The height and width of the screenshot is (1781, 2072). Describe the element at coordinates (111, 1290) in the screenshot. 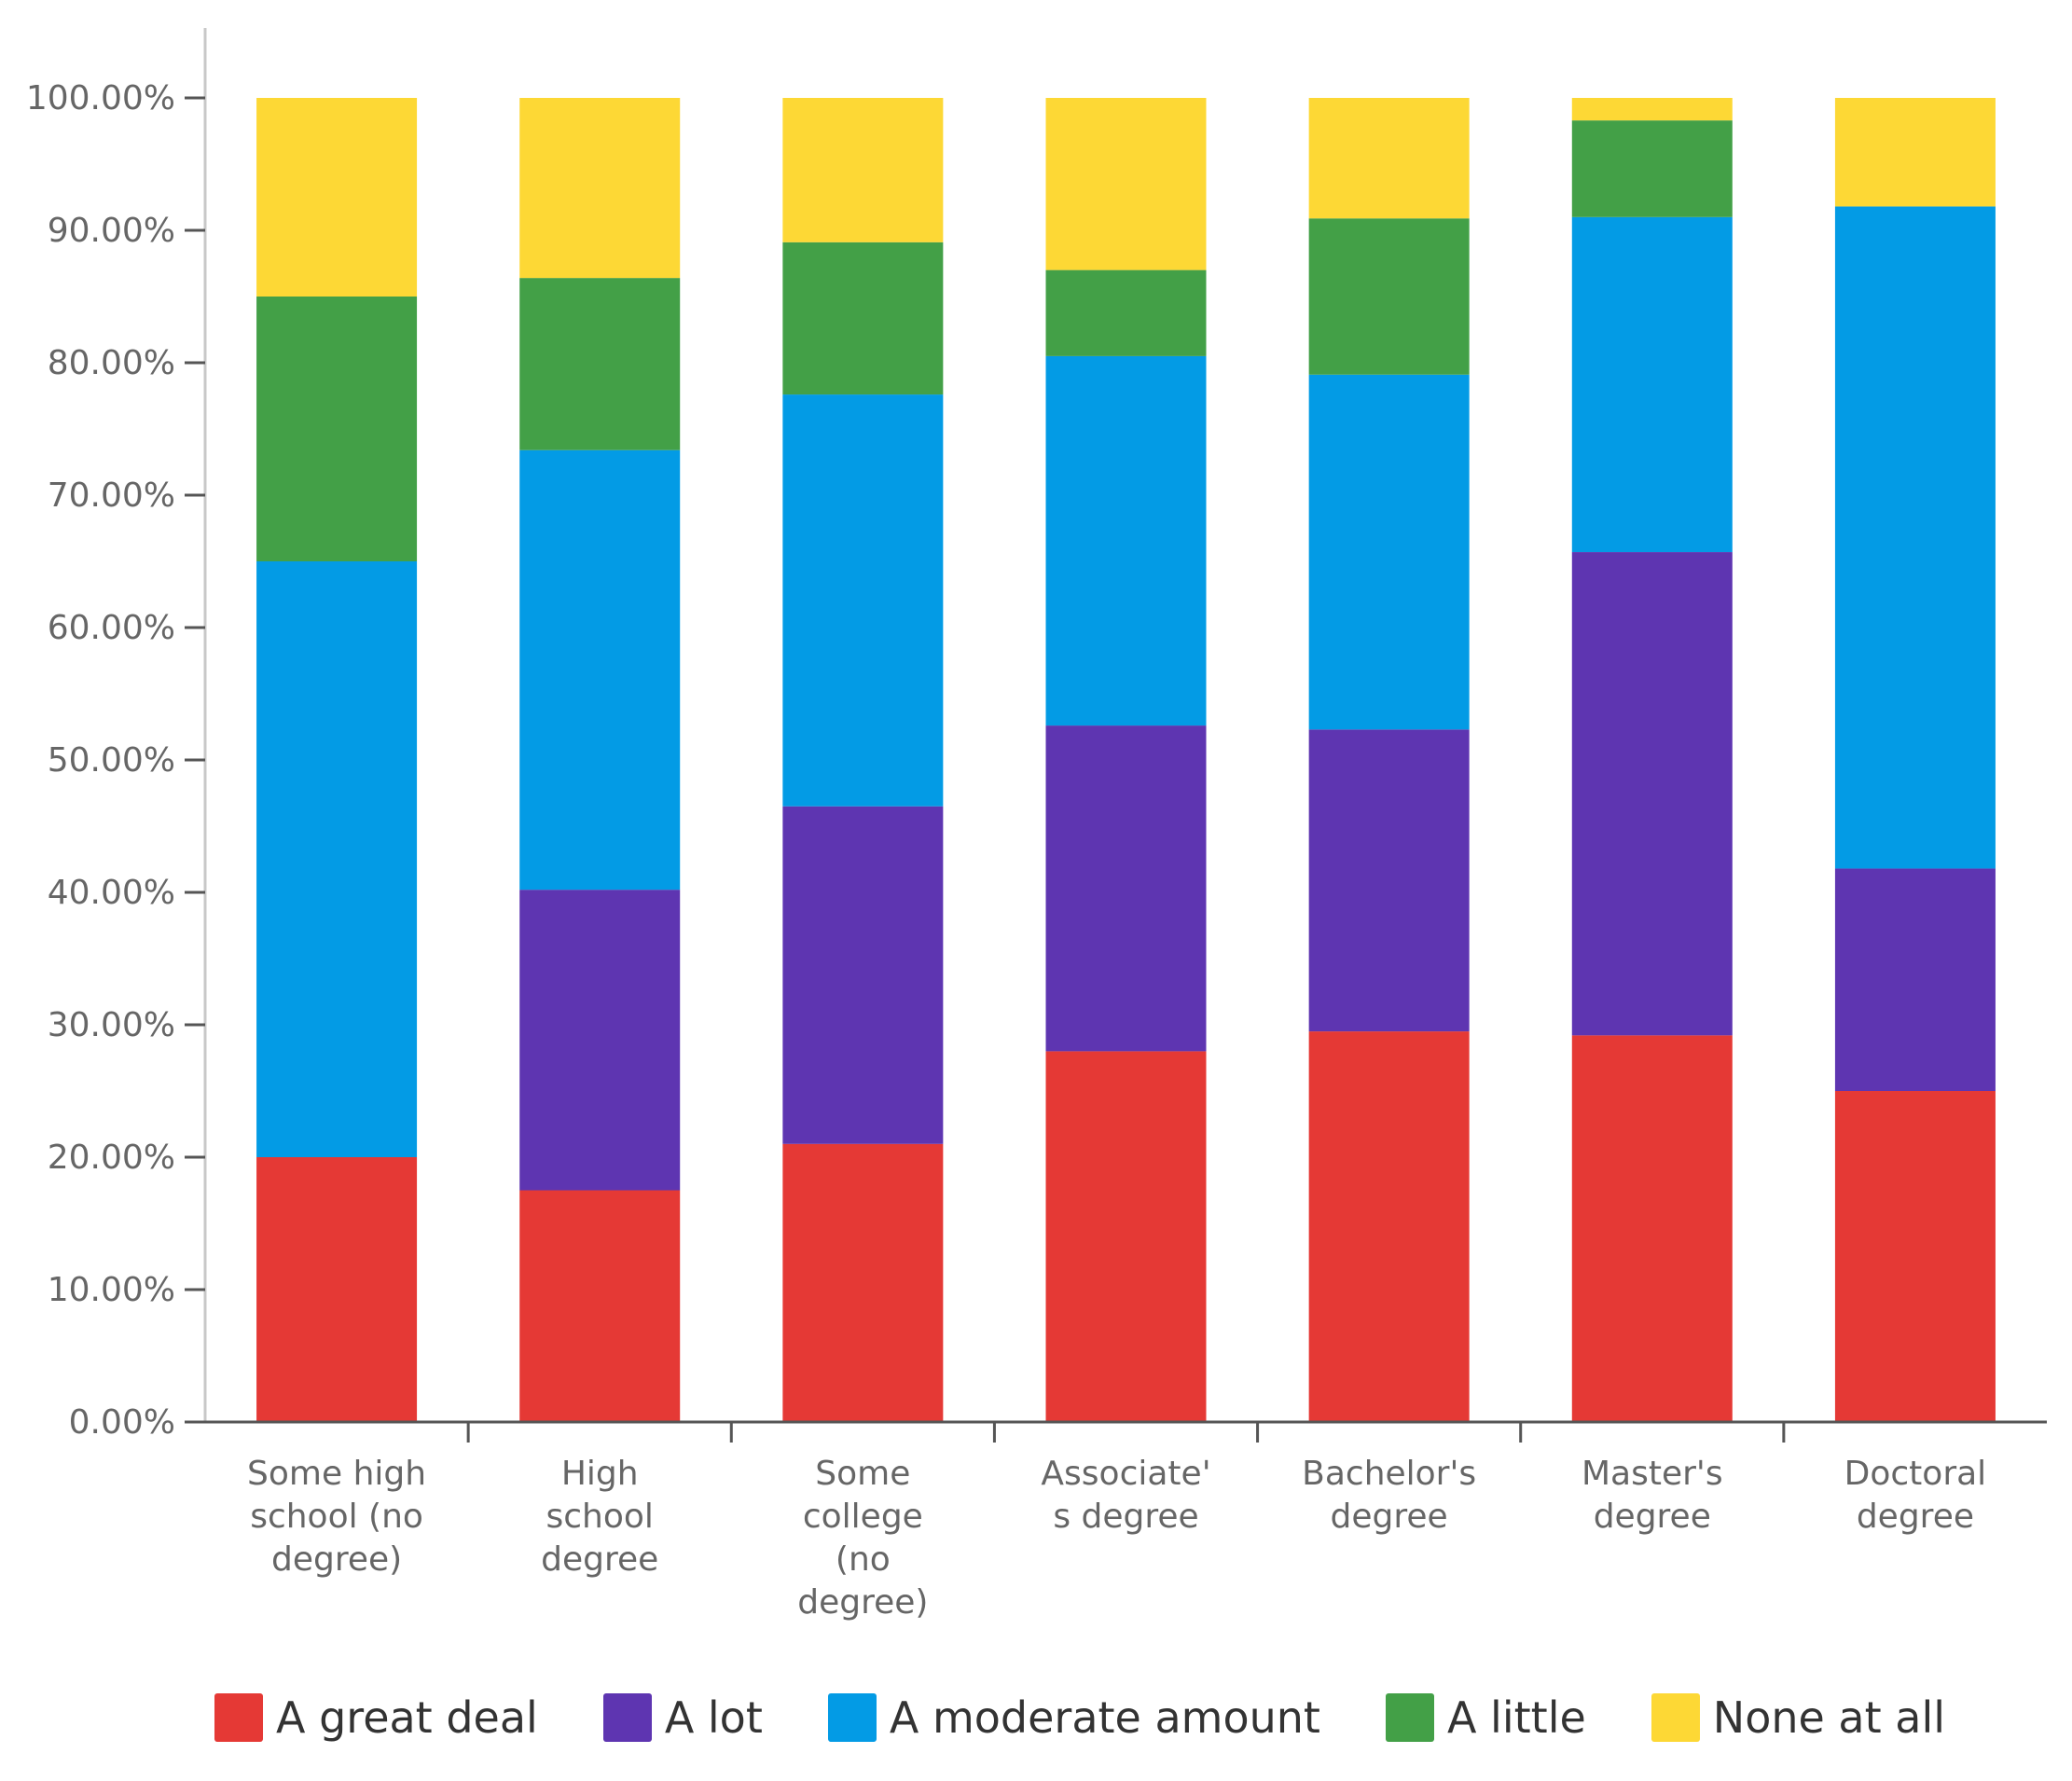

I see `y-tick-label: 10.00%` at that location.